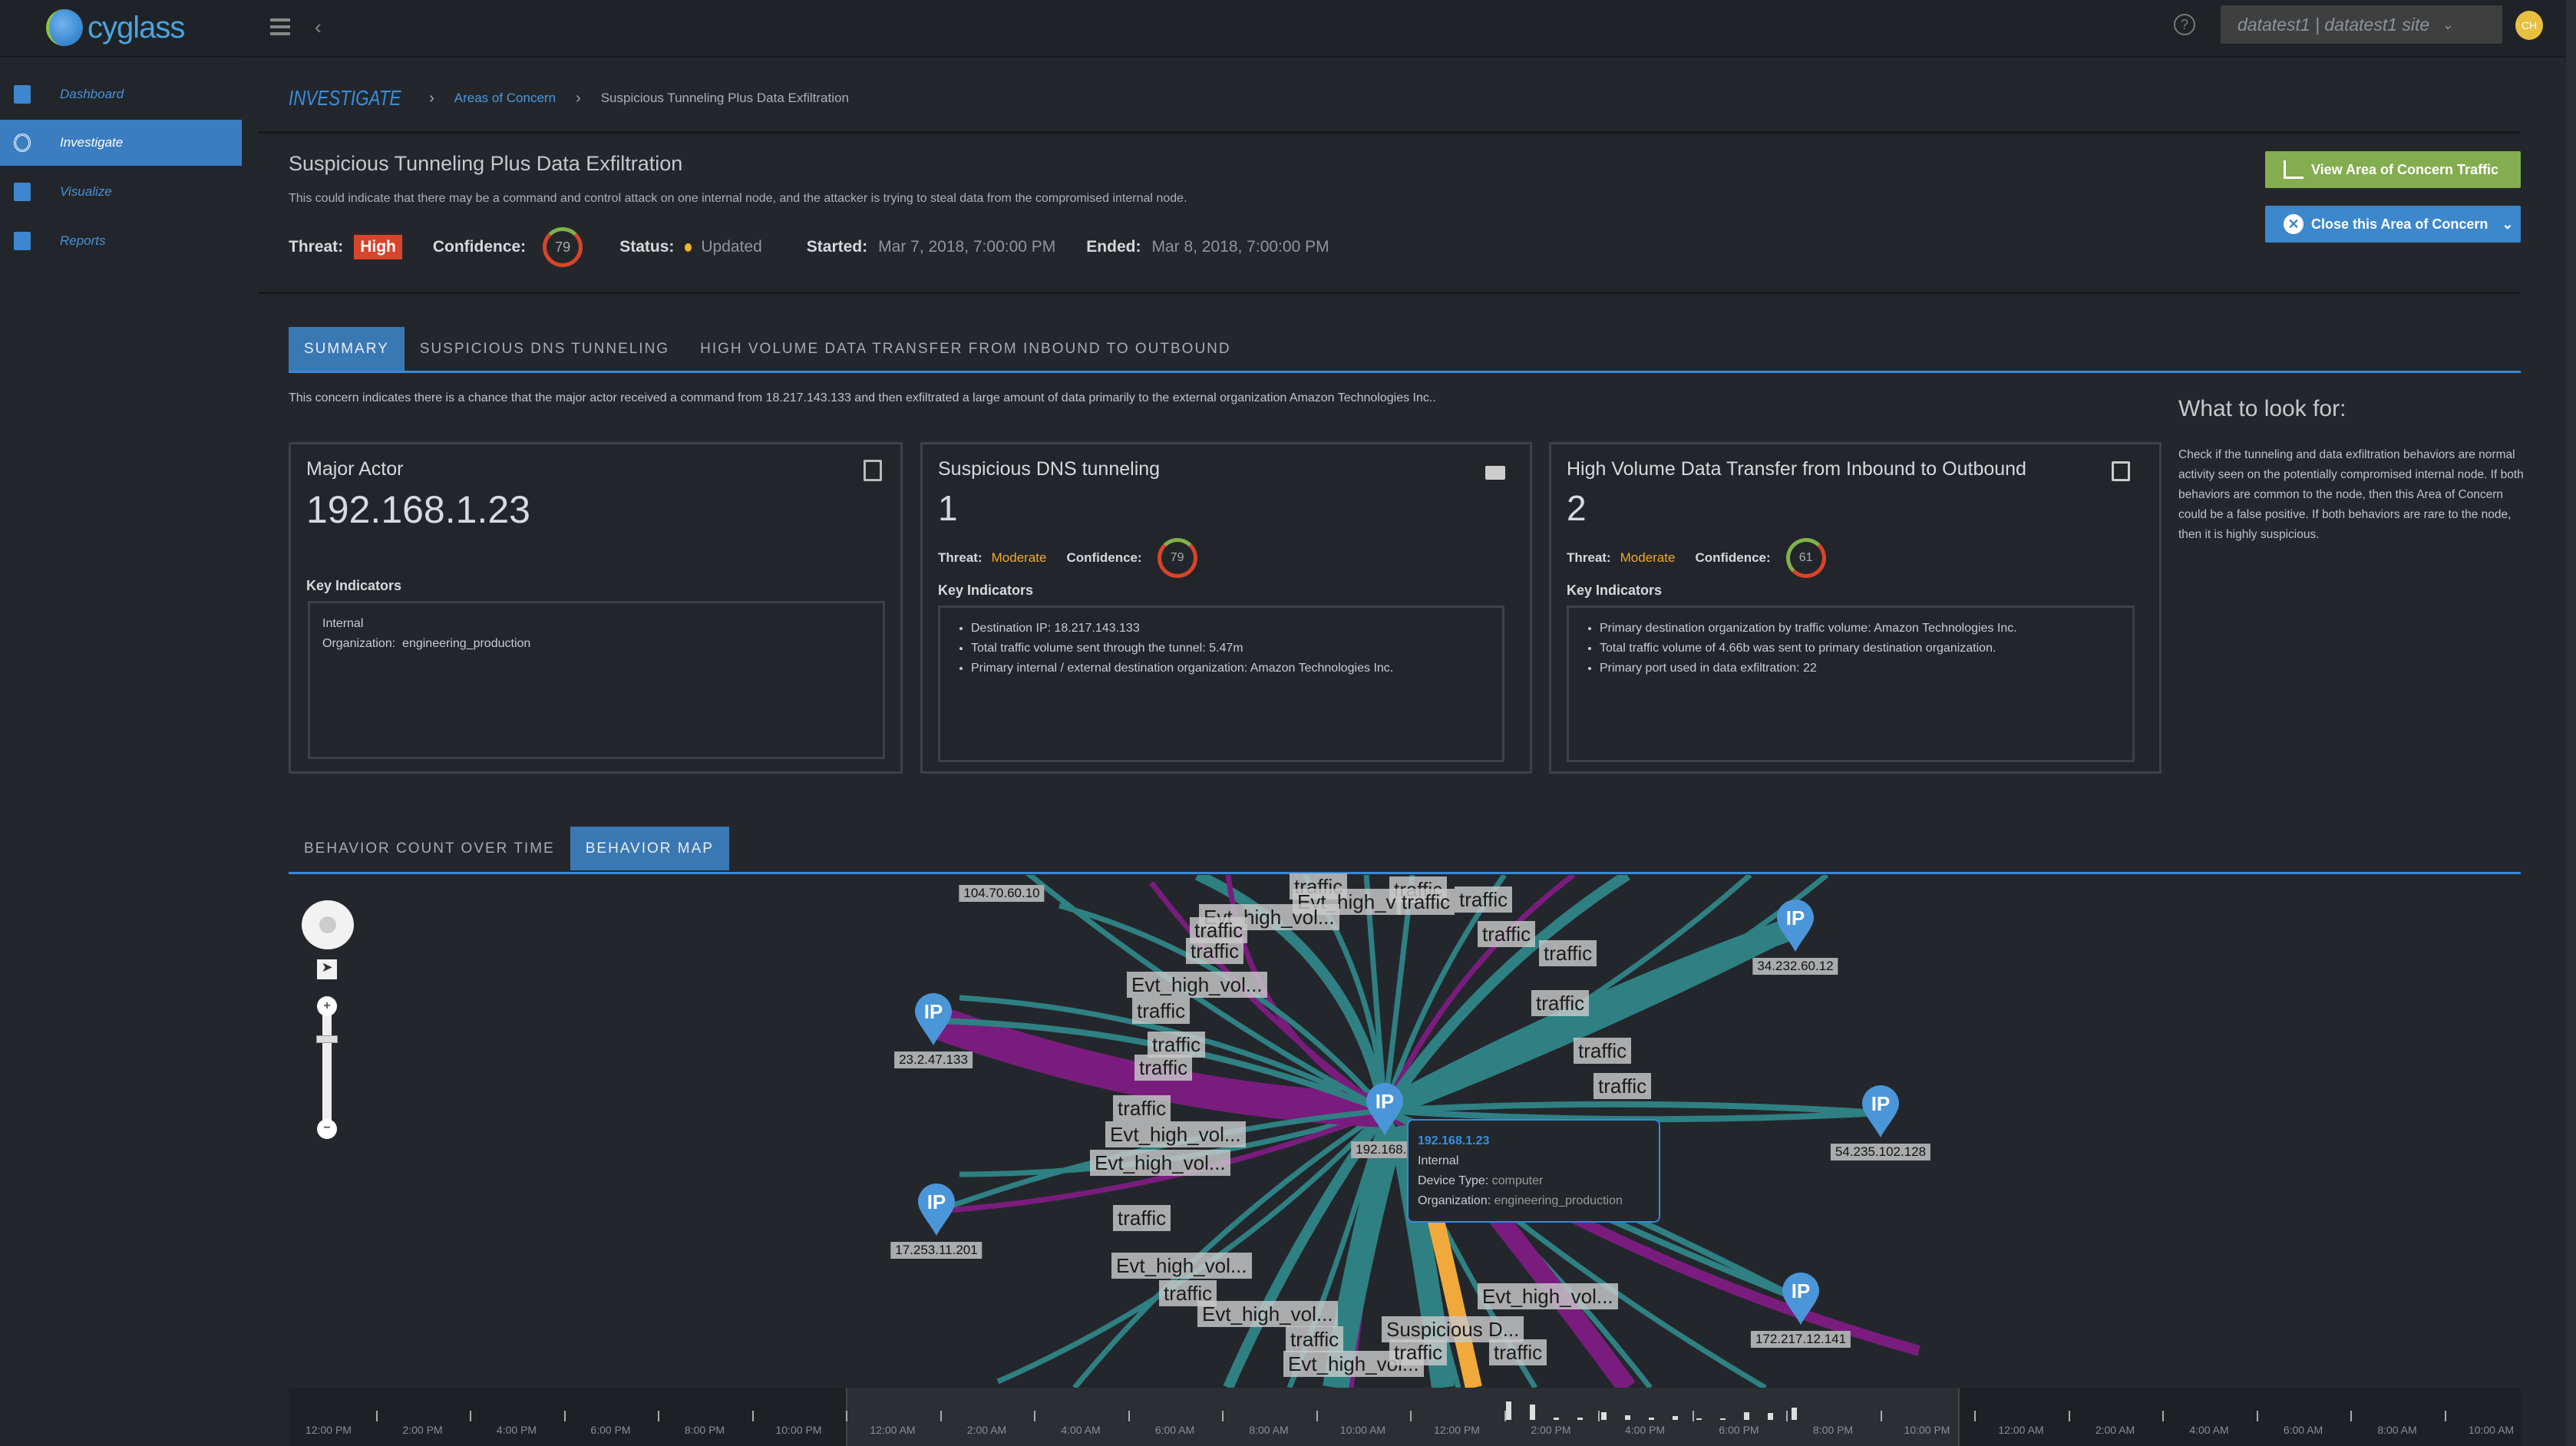  What do you see at coordinates (1385, 1102) in the screenshot?
I see `ip-node-icon-text: IP` at bounding box center [1385, 1102].